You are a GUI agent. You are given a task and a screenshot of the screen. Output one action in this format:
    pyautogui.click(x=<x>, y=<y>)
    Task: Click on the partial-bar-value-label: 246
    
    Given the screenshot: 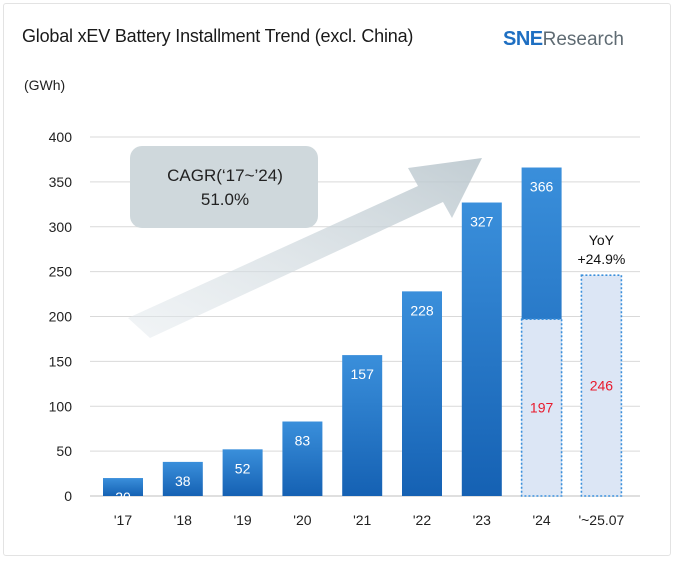 What is the action you would take?
    pyautogui.click(x=602, y=386)
    